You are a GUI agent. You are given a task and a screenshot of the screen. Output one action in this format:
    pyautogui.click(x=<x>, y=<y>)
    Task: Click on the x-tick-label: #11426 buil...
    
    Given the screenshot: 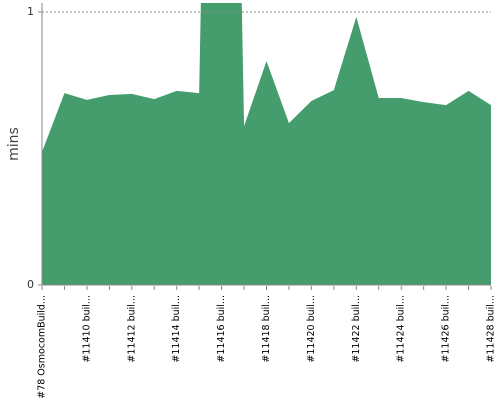 What is the action you would take?
    pyautogui.click(x=446, y=329)
    